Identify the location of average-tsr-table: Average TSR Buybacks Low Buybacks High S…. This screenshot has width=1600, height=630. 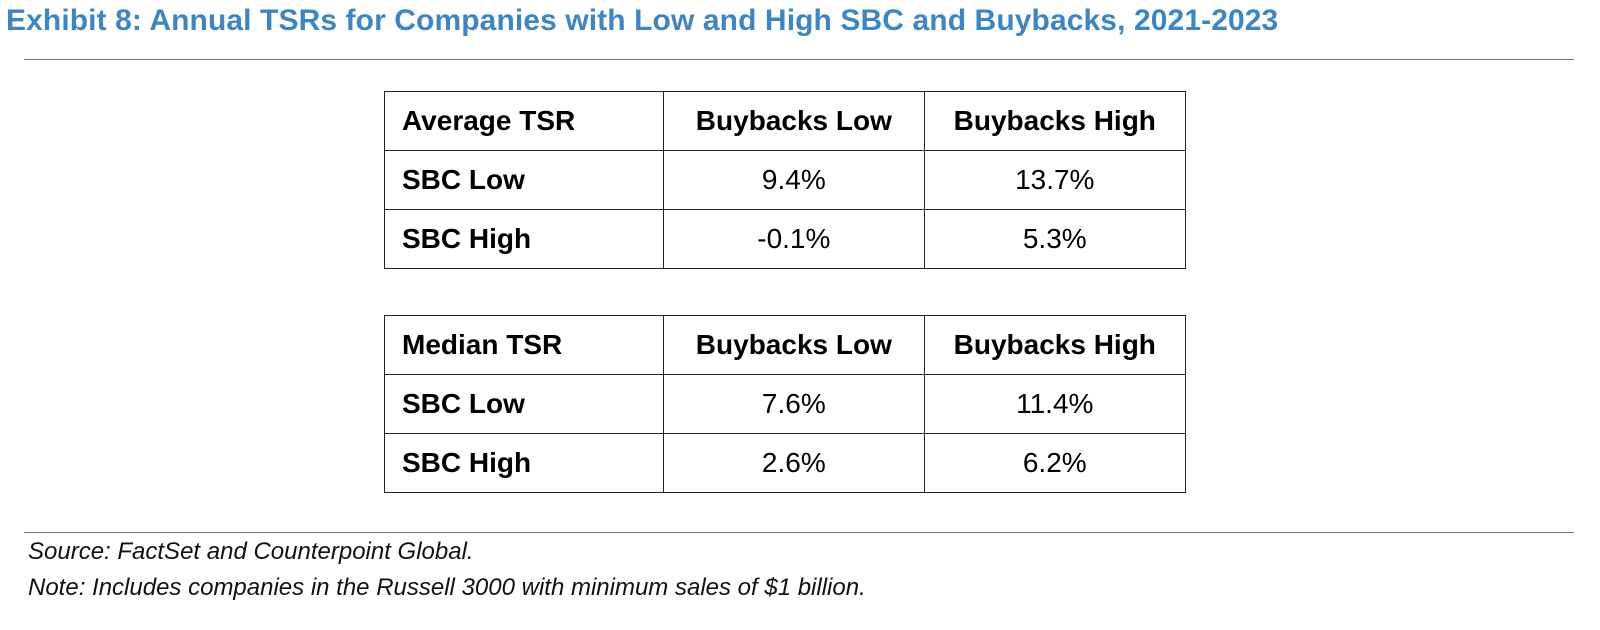
(785, 180).